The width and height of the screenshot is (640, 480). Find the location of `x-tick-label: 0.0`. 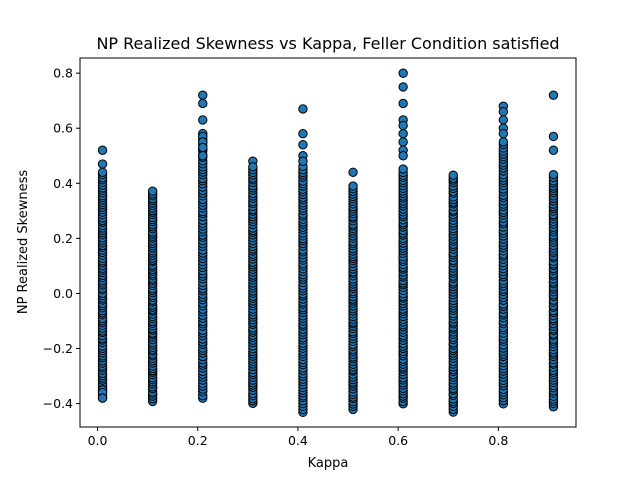

x-tick-label: 0.0 is located at coordinates (98, 440).